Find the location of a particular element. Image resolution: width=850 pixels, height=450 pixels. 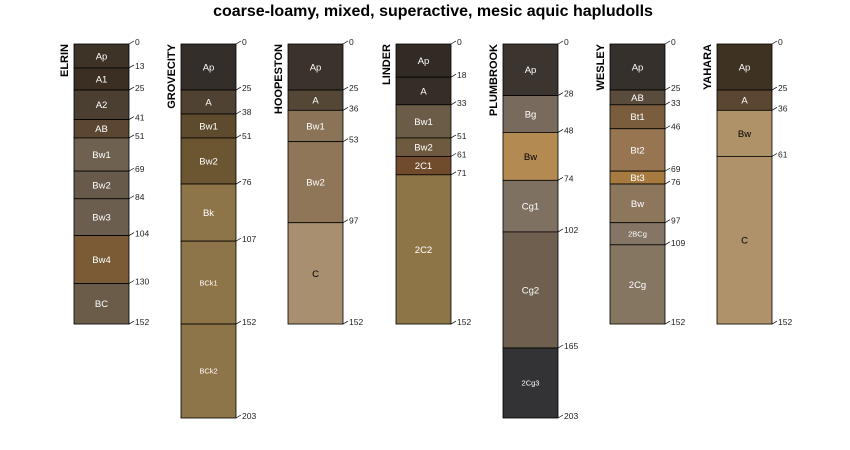

profile-name: PLUMBROOK is located at coordinates (494, 80).